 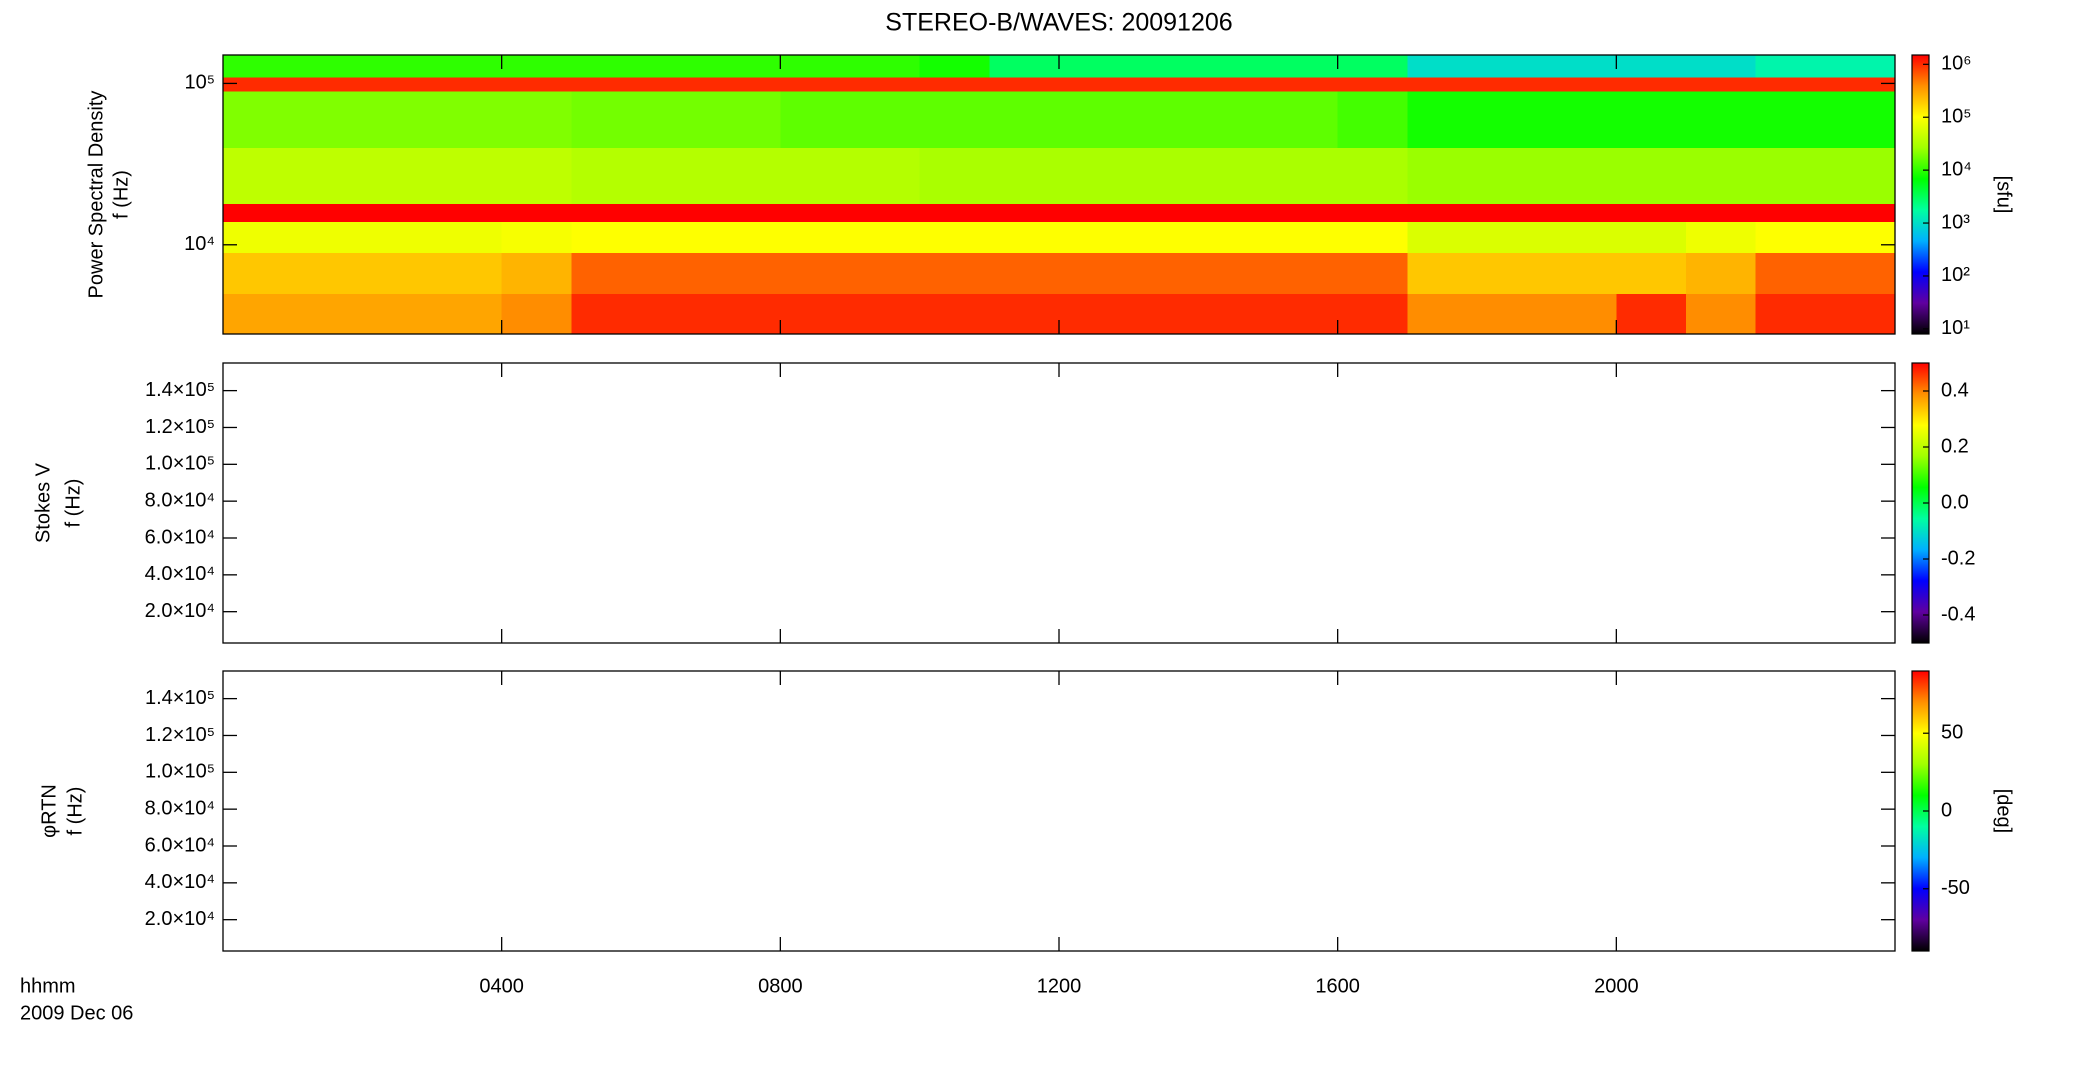 What do you see at coordinates (180, 537) in the screenshot?
I see `y-tick-label: 6.0×10⁴` at bounding box center [180, 537].